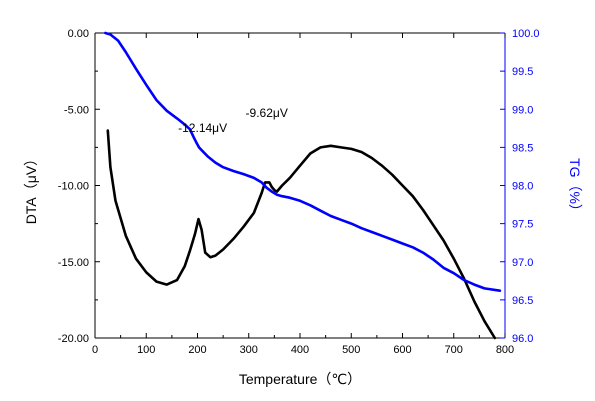  I want to click on x-tick-label: 700, so click(454, 350).